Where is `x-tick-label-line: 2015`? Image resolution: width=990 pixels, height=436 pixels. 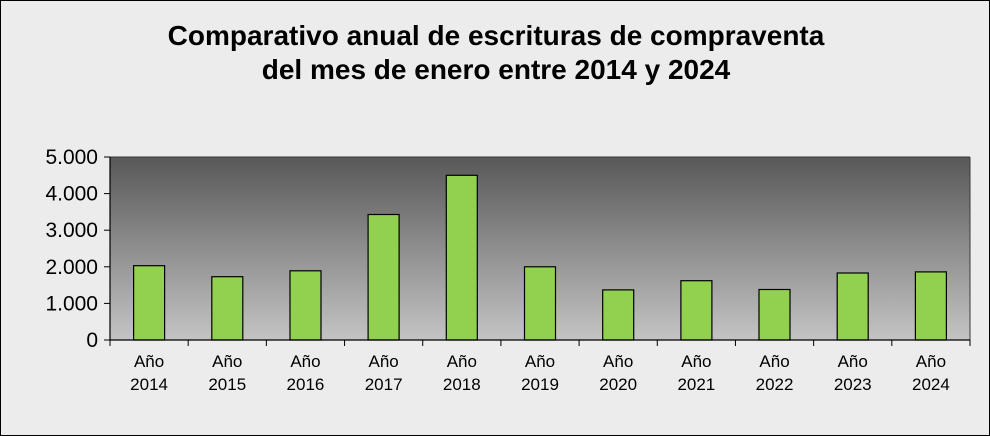 x-tick-label-line: 2015 is located at coordinates (227, 384).